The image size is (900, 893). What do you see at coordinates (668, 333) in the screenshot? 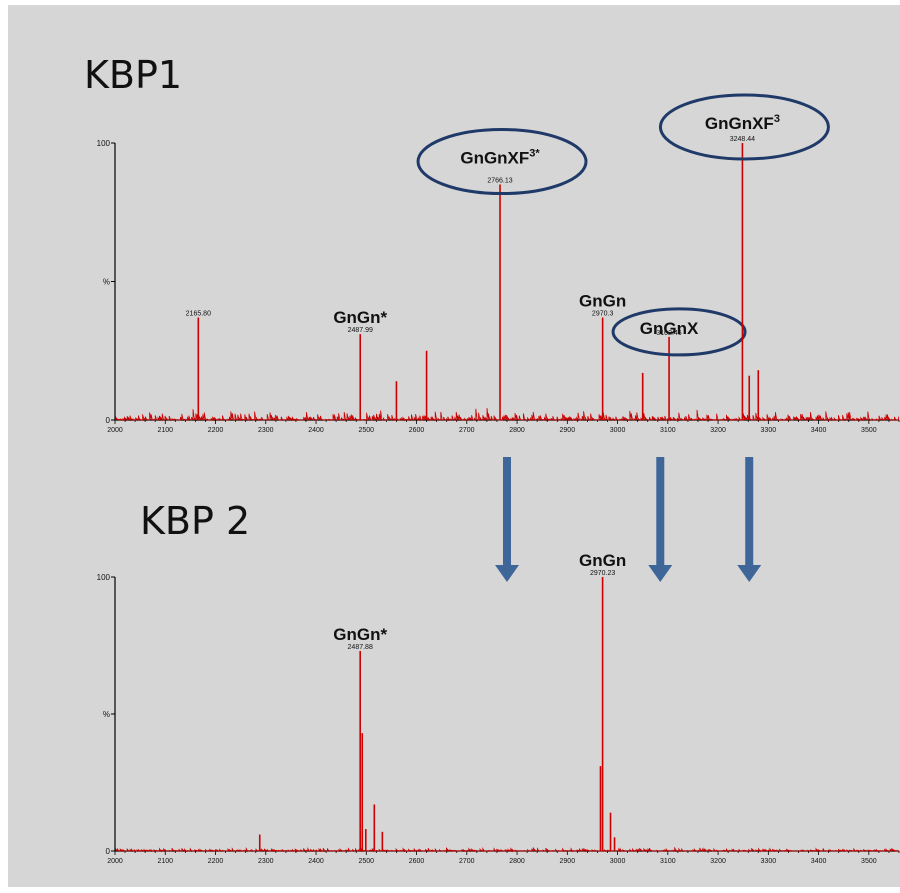
I see `peak-mass-label: 3102.46` at bounding box center [668, 333].